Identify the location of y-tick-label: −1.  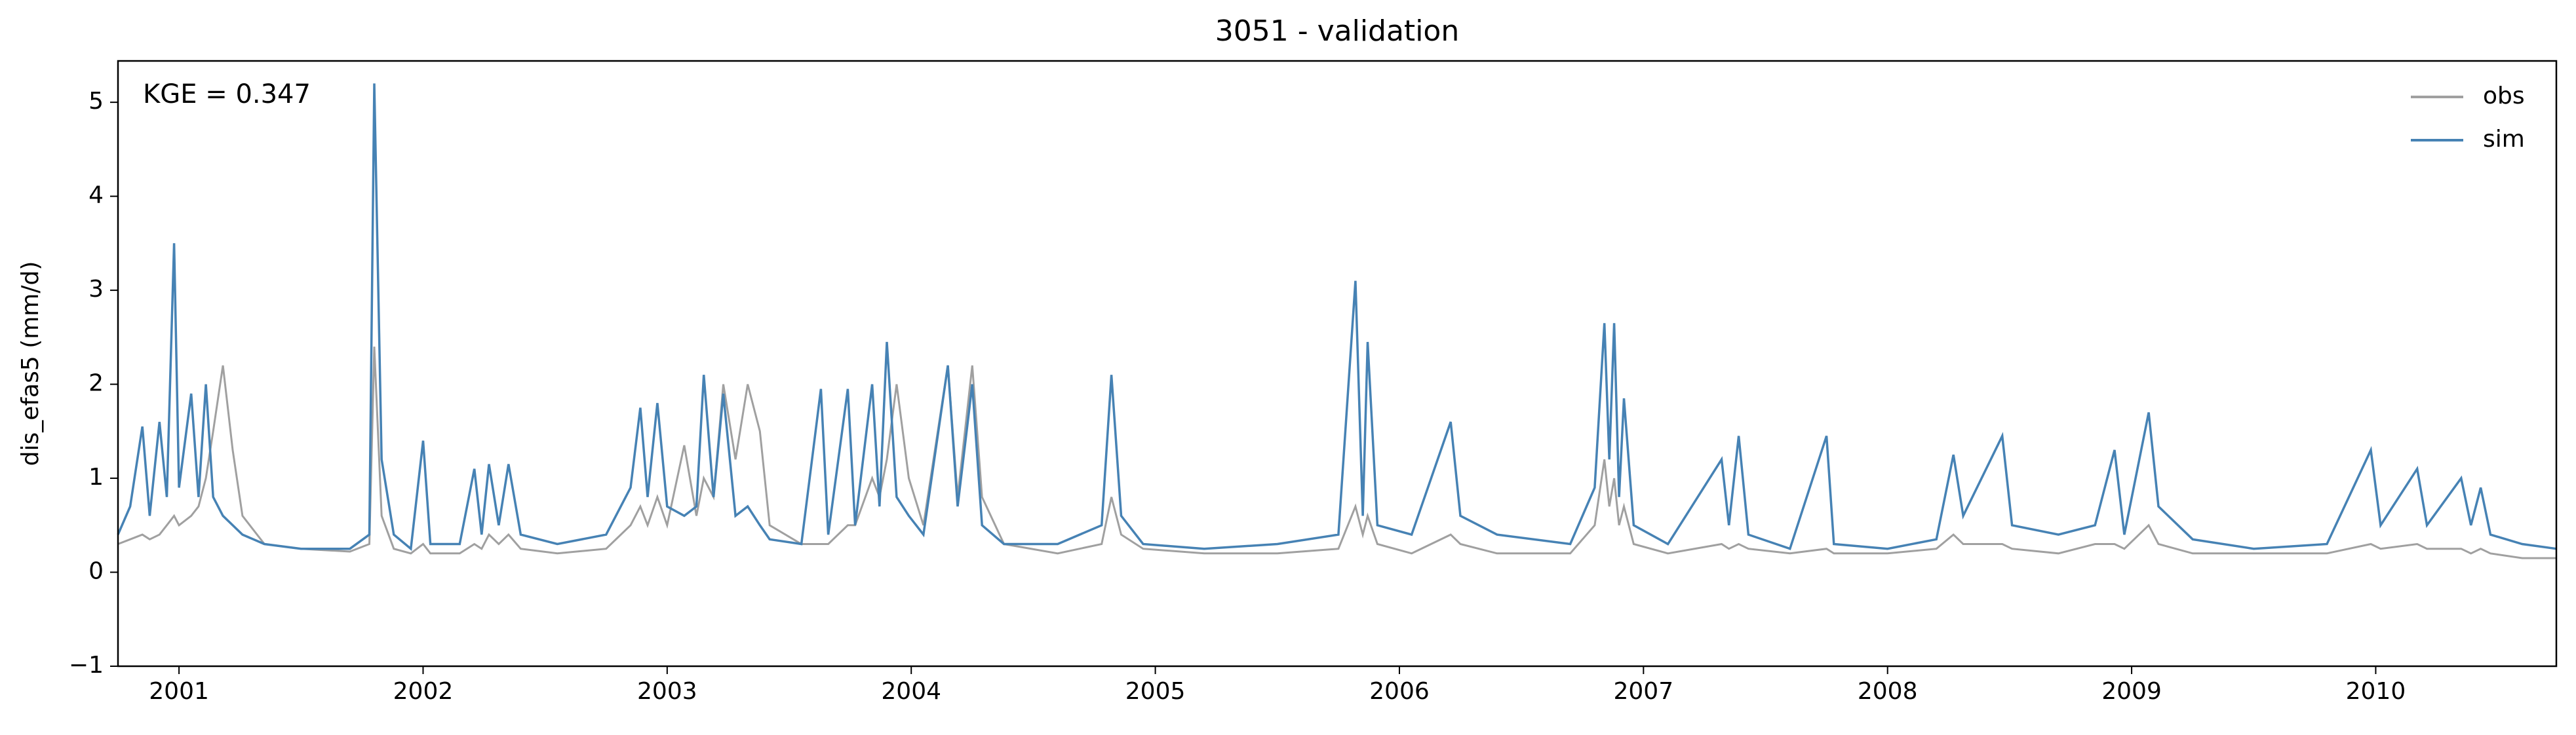
(86, 665).